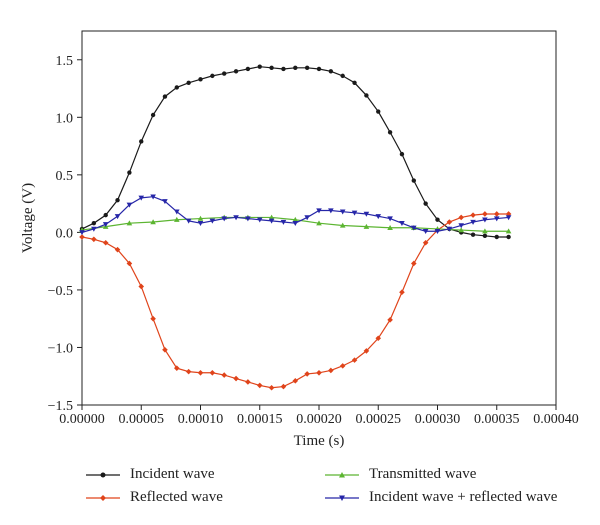 The image size is (600, 525). Describe the element at coordinates (295, 214) in the screenshot. I see `series-line-incident-wave-reflected-wave` at that location.